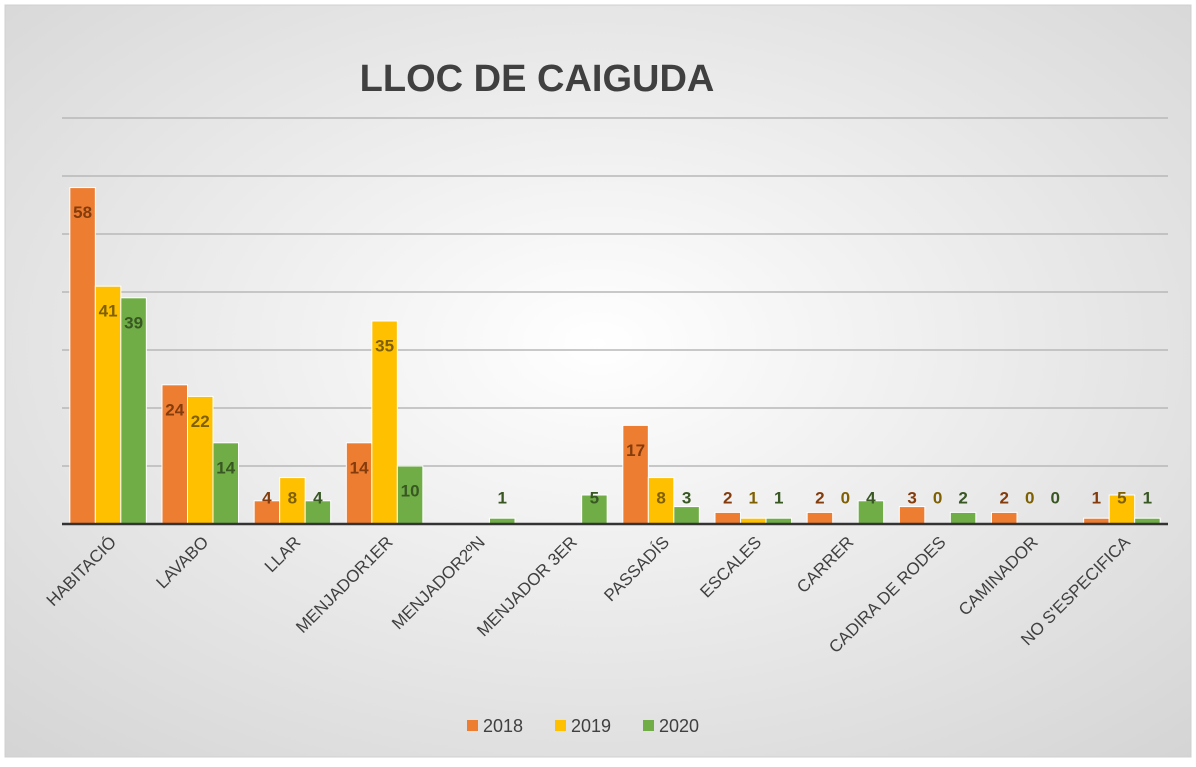 The width and height of the screenshot is (1196, 767). What do you see at coordinates (591, 726) in the screenshot?
I see `legend-label: 2019` at bounding box center [591, 726].